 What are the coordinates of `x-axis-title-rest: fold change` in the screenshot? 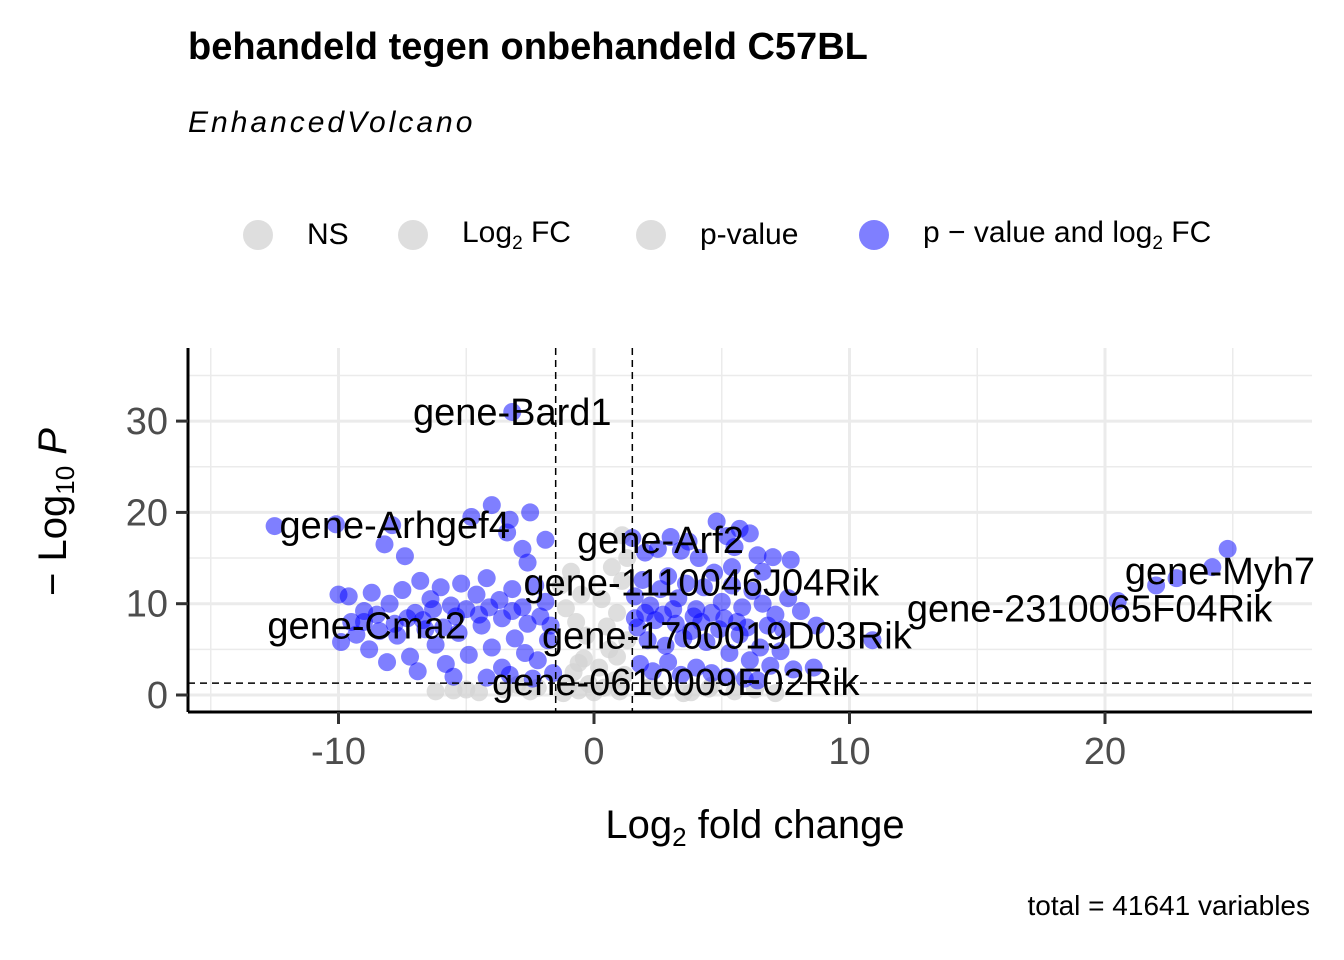 It's located at (796, 825).